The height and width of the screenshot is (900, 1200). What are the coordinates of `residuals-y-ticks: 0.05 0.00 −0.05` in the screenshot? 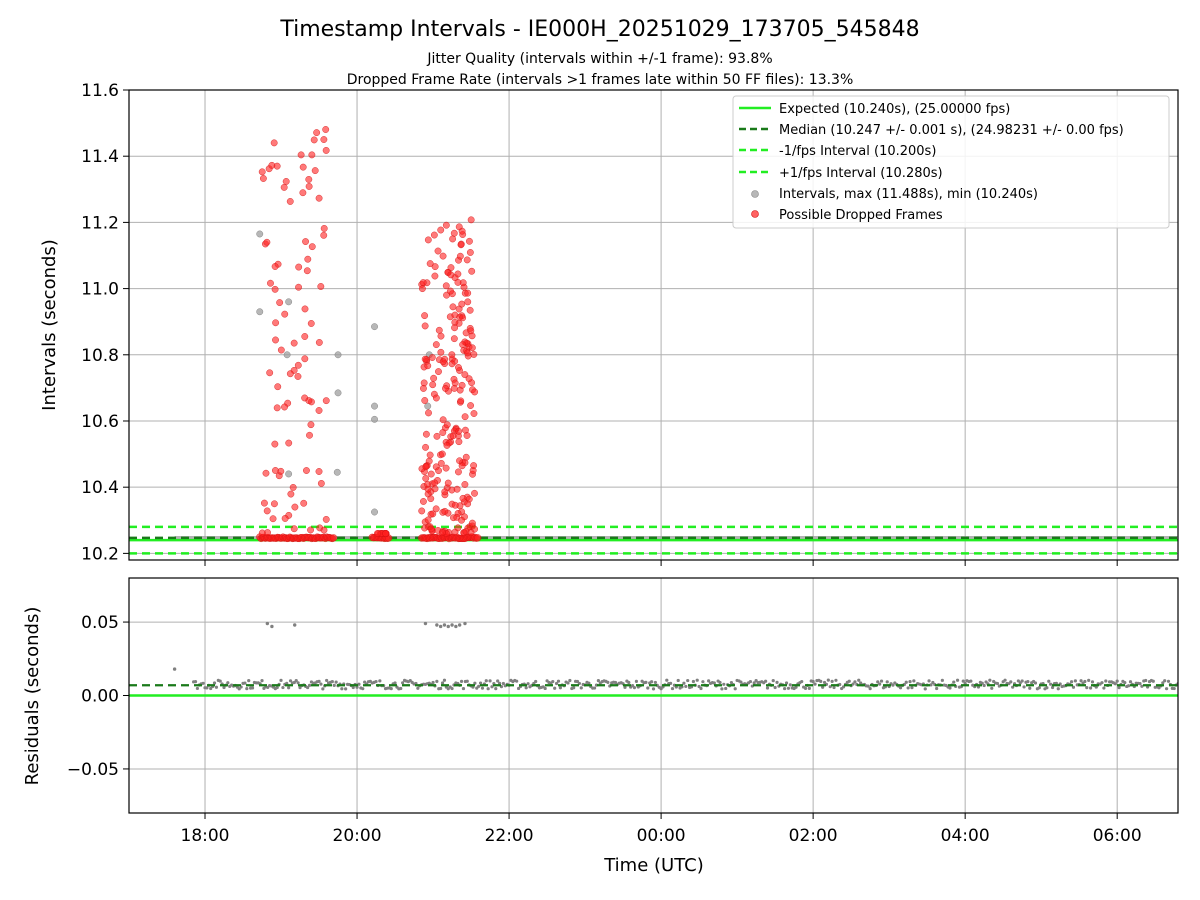 It's located at (98, 696).